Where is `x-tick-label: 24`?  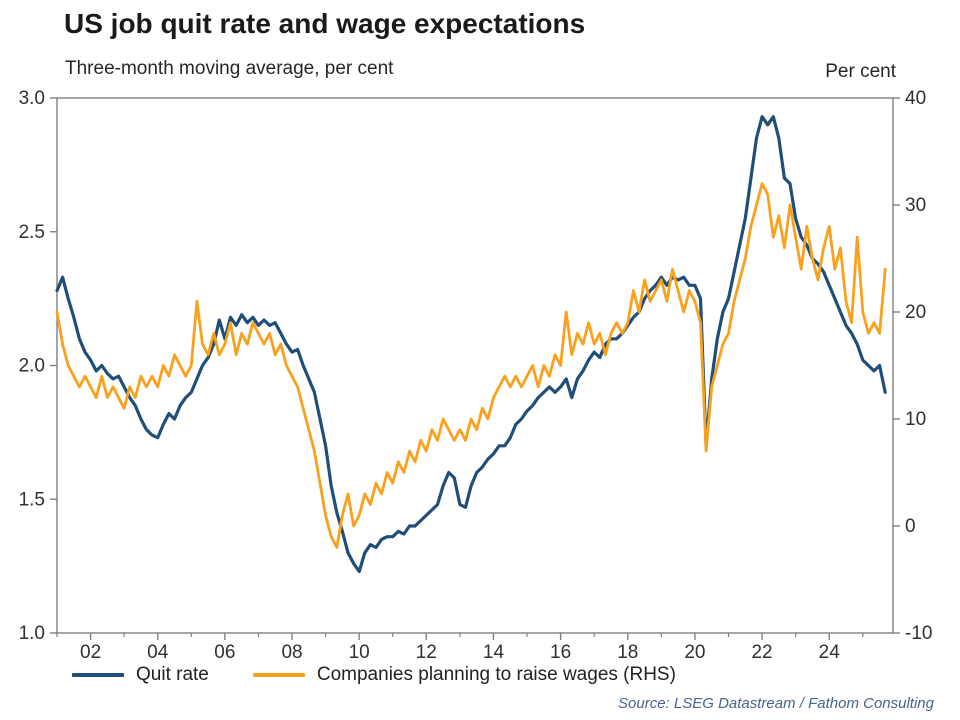 x-tick-label: 24 is located at coordinates (830, 652).